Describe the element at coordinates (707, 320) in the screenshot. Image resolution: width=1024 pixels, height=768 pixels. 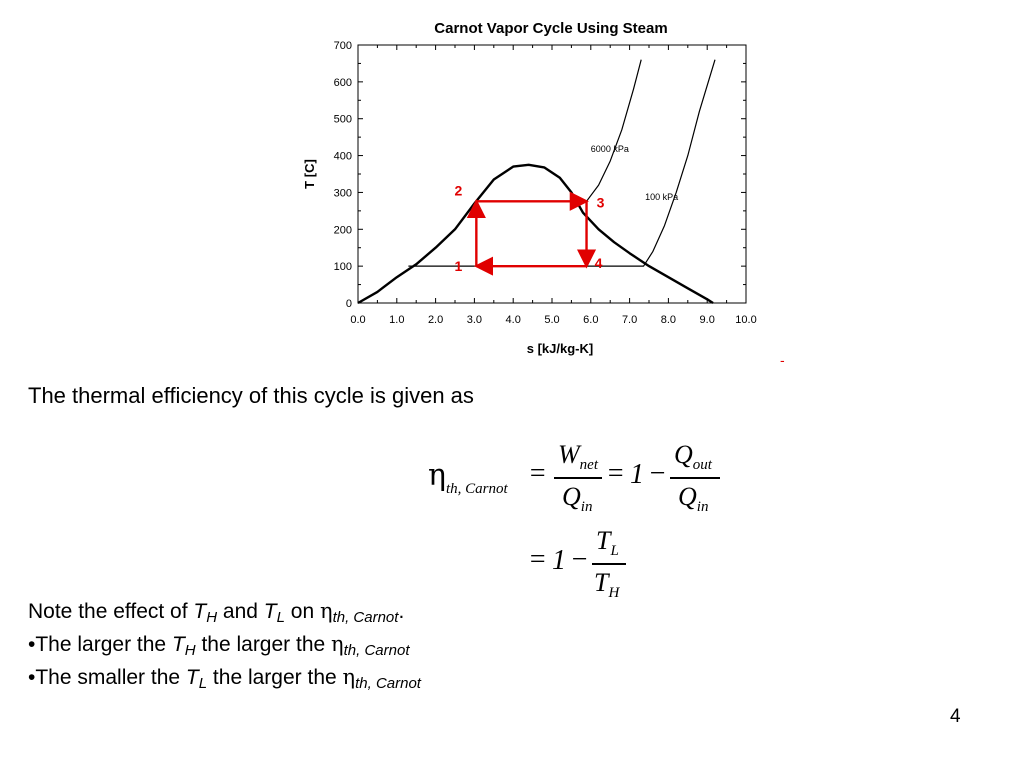
I see `x-tick-label: 9.0` at that location.